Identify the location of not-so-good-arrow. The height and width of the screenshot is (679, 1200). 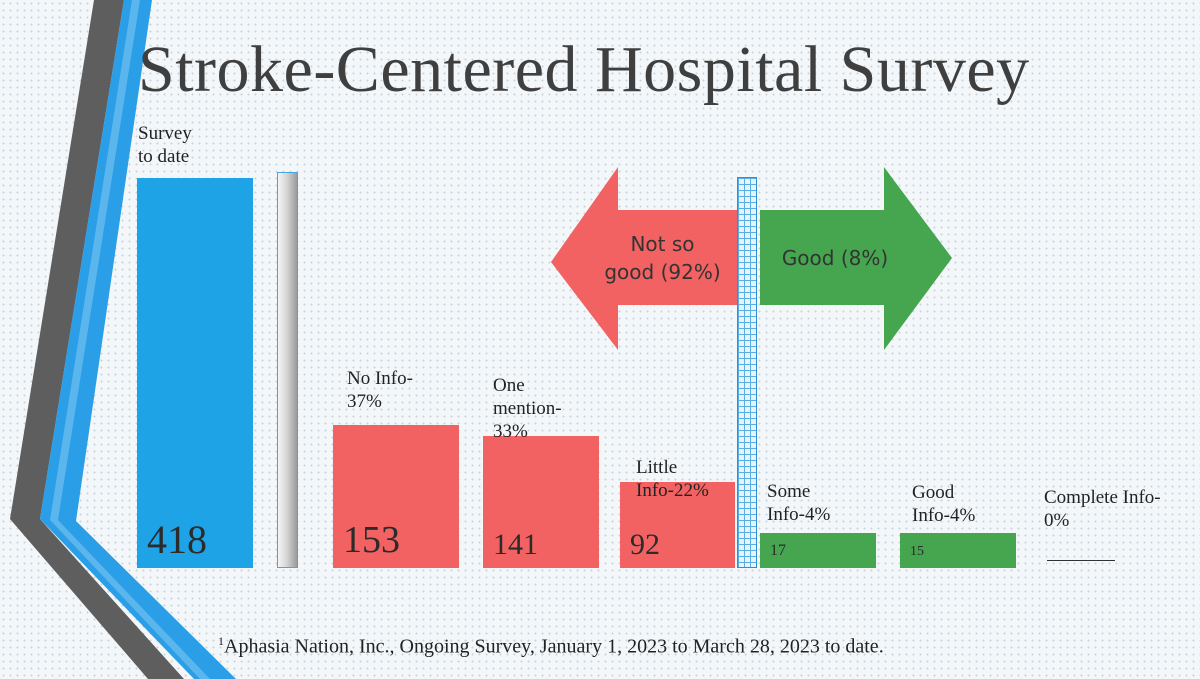
(645, 258).